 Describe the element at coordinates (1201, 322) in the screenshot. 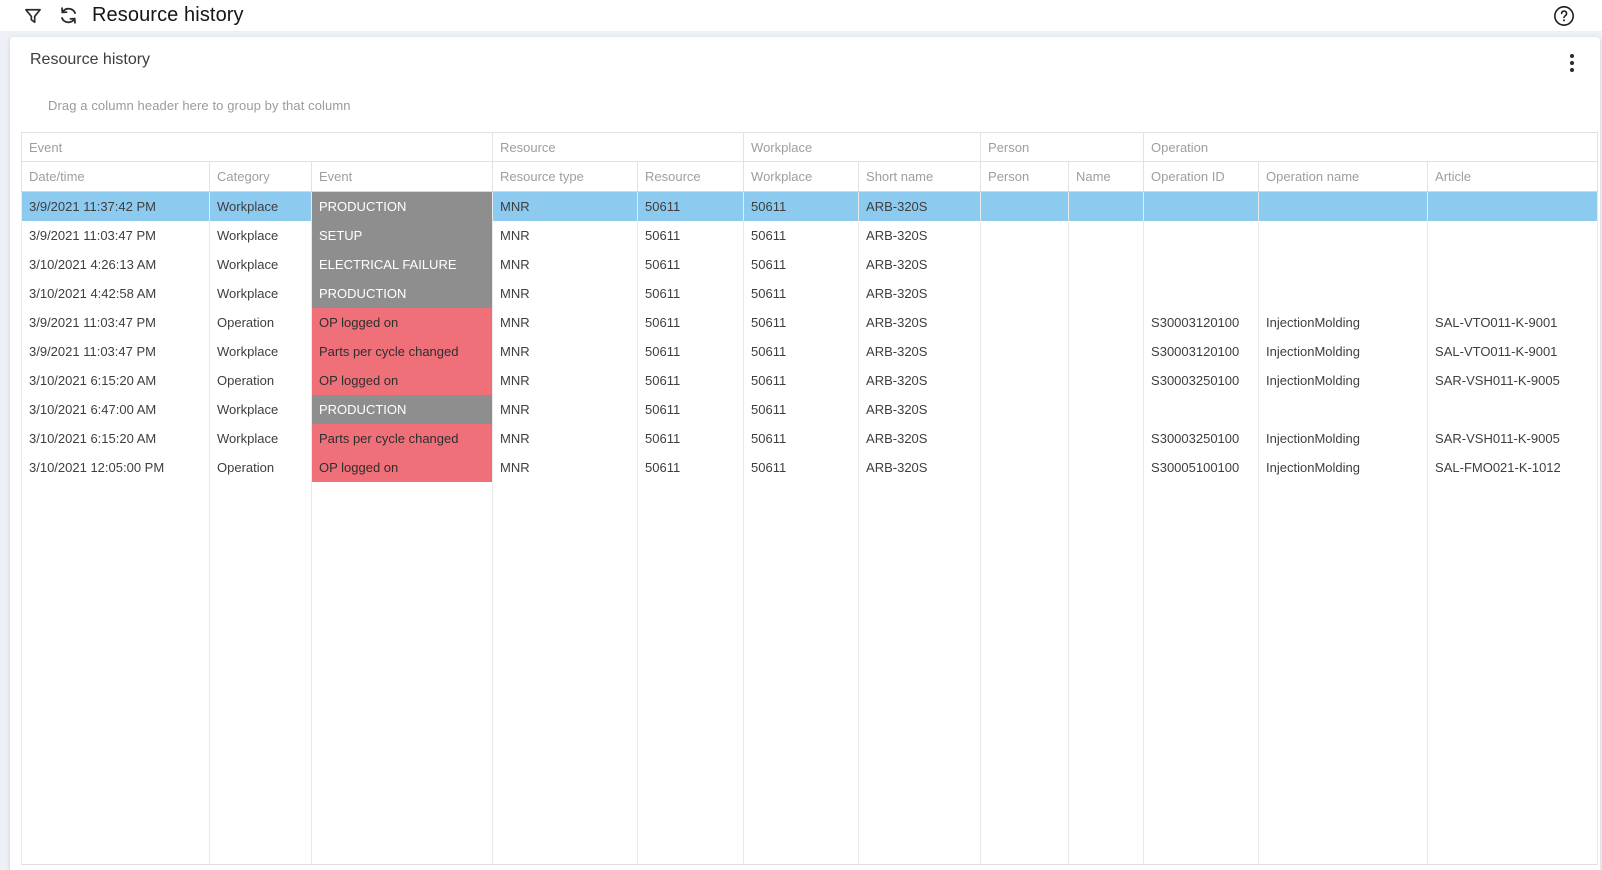

I see `cell-operation-id: S30003120100` at that location.